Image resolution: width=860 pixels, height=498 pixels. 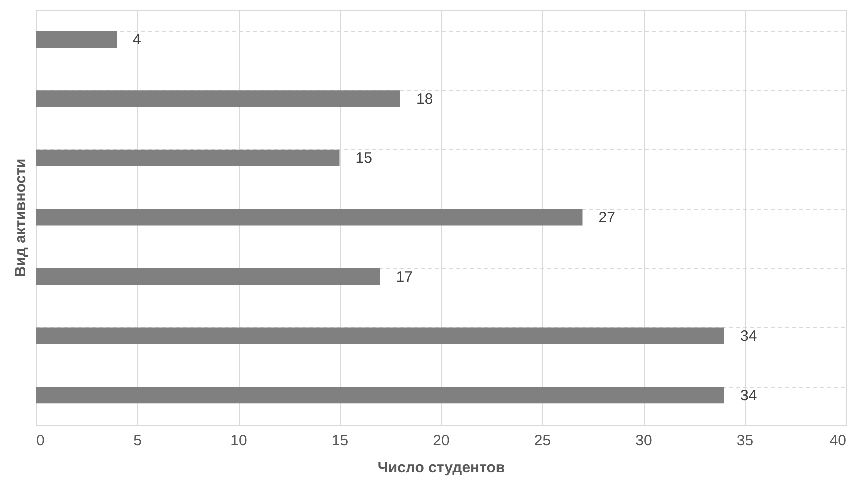 What do you see at coordinates (442, 468) in the screenshot?
I see `x-axis-title: Число студентов` at bounding box center [442, 468].